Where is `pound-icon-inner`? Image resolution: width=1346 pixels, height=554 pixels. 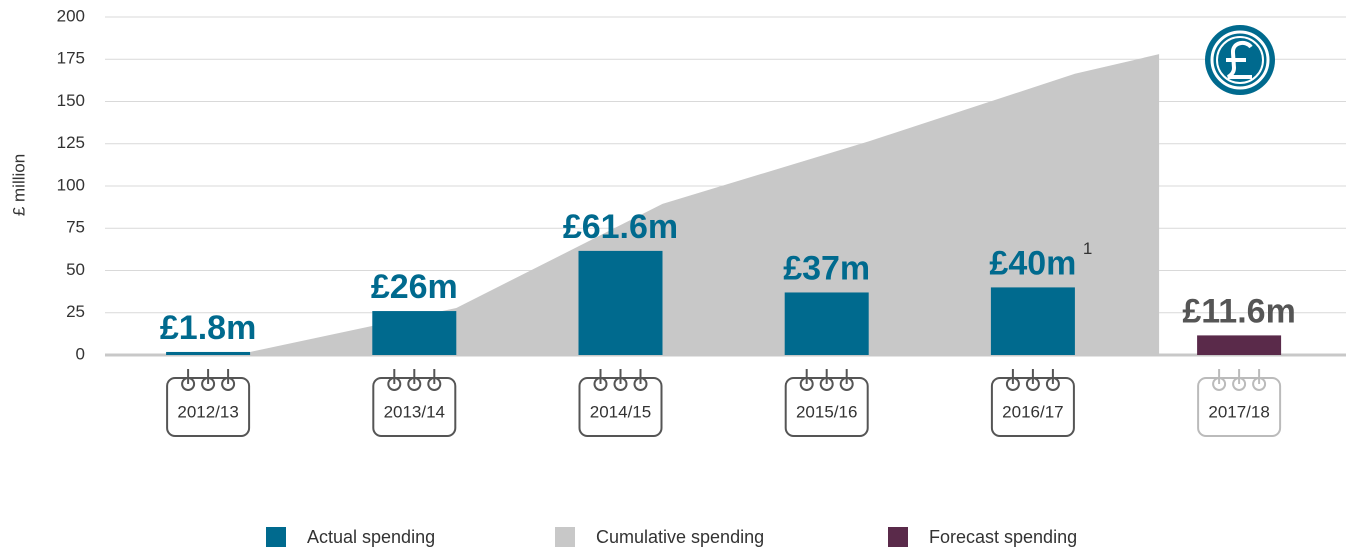
pound-icon-inner is located at coordinates (1240, 60).